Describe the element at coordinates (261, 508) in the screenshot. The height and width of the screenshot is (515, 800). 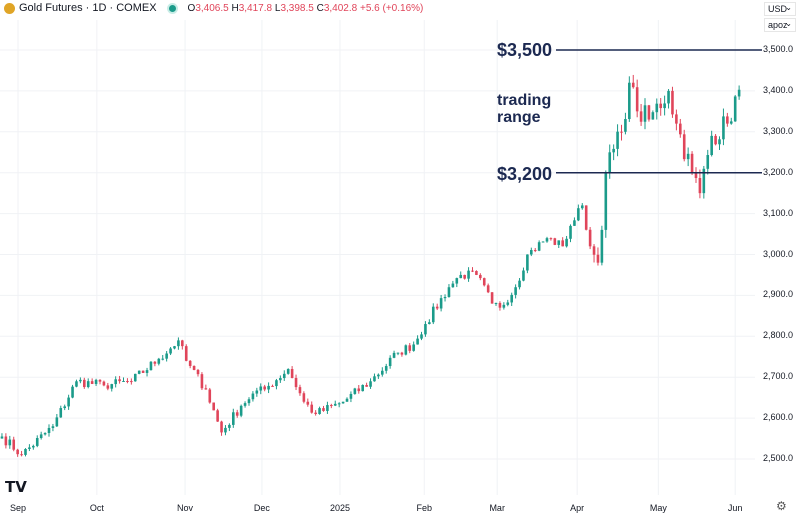
I see `x-tick-label: Dec` at that location.